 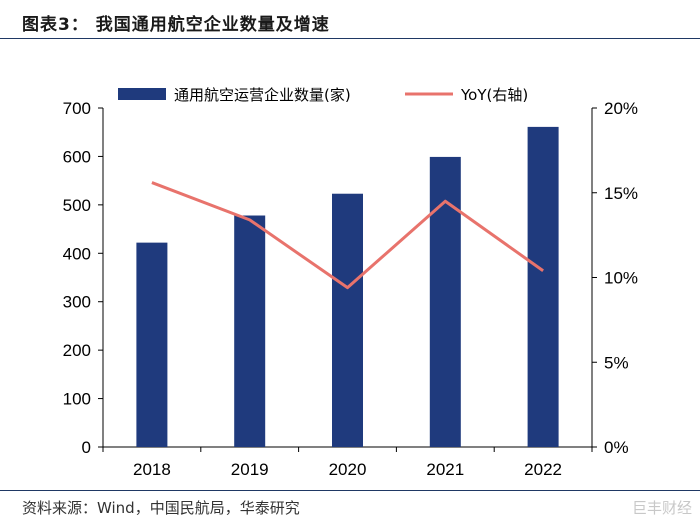 I want to click on legend-bar-swatch, so click(x=142, y=94).